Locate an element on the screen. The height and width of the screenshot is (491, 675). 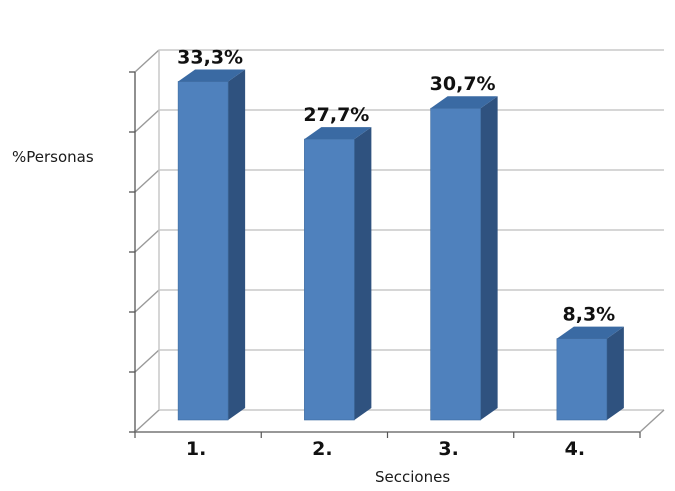
y-axis-label: %Personas is located at coordinates (53, 157).